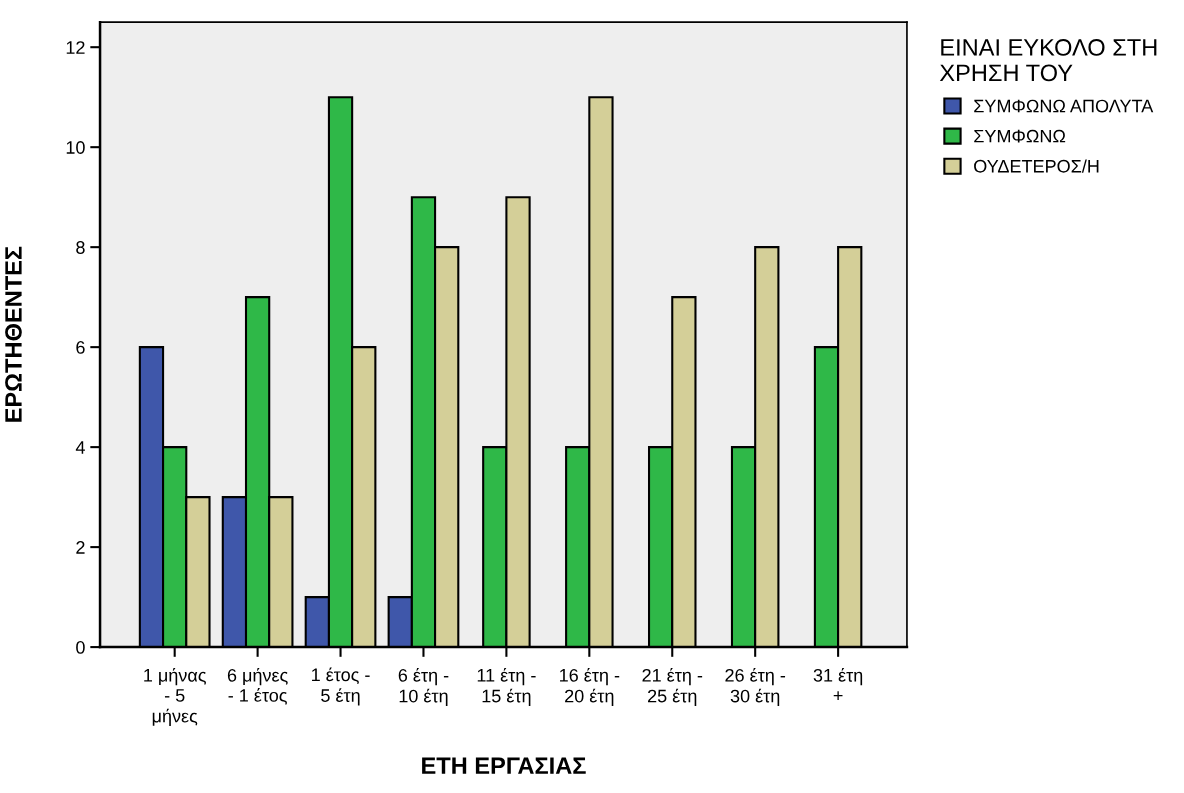 This screenshot has width=1184, height=793. What do you see at coordinates (341, 686) in the screenshot?
I see `x-tick-label: 1 έτος - 5 έτη` at bounding box center [341, 686].